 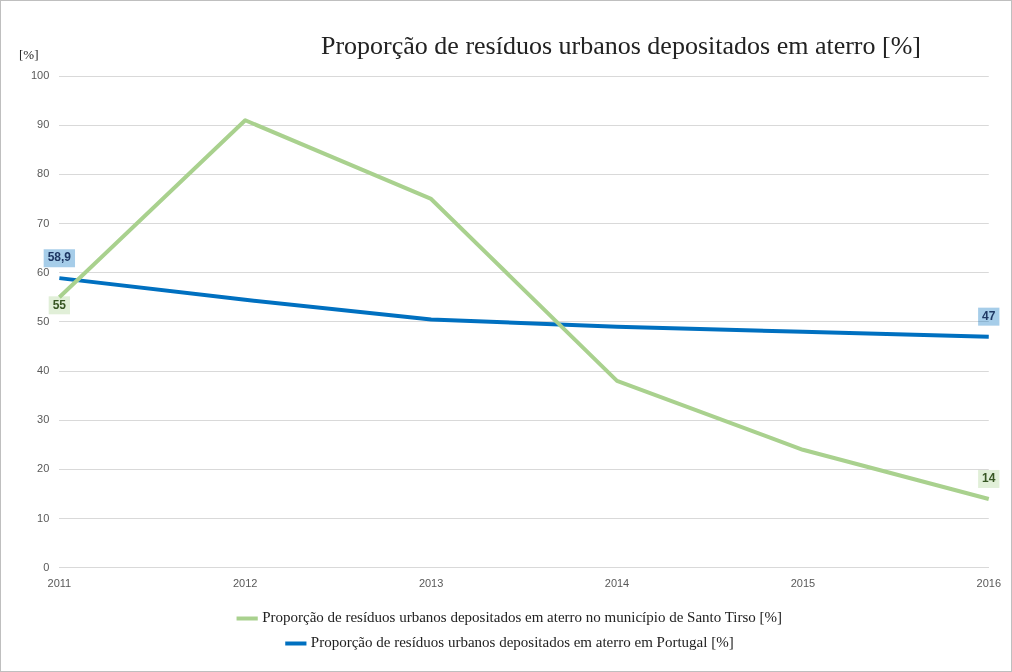 I want to click on y-tick-label: 10, so click(x=43, y=517).